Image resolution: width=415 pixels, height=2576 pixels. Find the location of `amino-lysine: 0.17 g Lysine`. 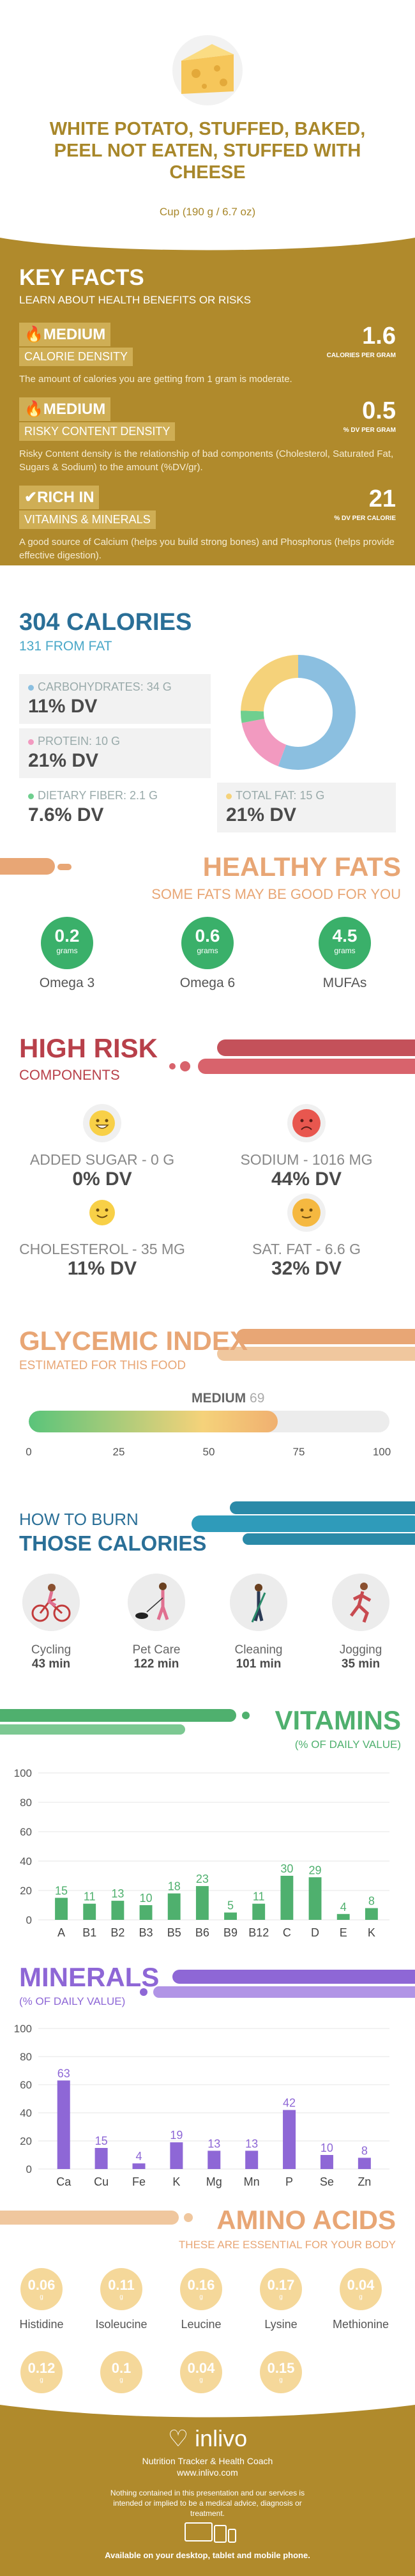

amino-lysine: 0.17 g Lysine is located at coordinates (281, 2299).